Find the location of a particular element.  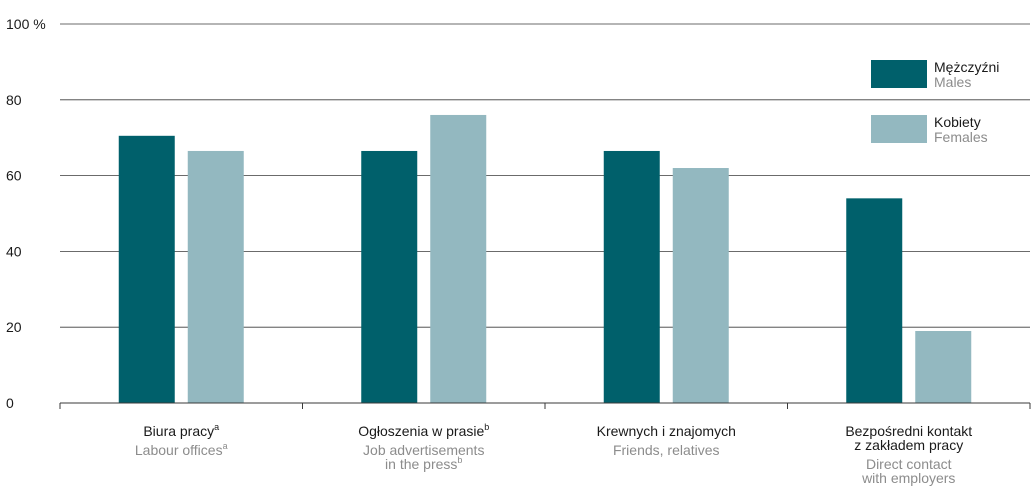

y-tick-label: 60 is located at coordinates (14, 176).